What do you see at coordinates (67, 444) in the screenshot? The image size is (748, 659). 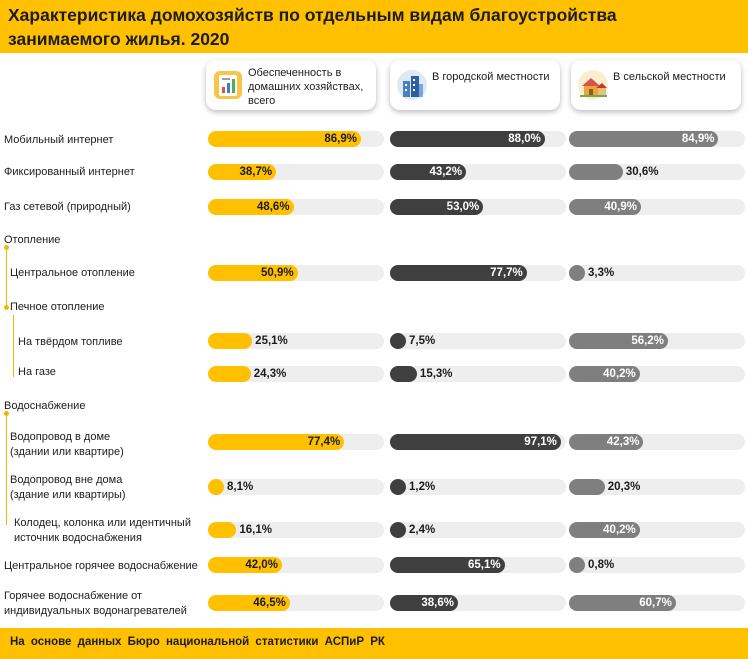 I see `row-label-water-in-house: Водопровод в доме (здании или квартире)` at bounding box center [67, 444].